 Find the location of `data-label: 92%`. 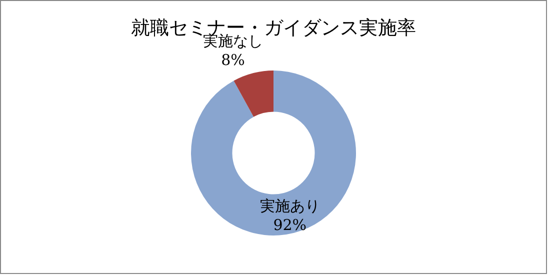

data-label: 92% is located at coordinates (290, 225).